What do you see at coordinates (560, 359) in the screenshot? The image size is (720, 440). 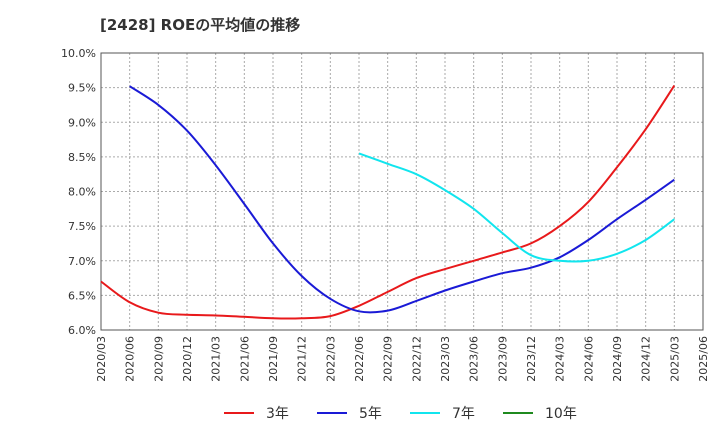 I see `x-tick-label: 2024/03` at bounding box center [560, 359].